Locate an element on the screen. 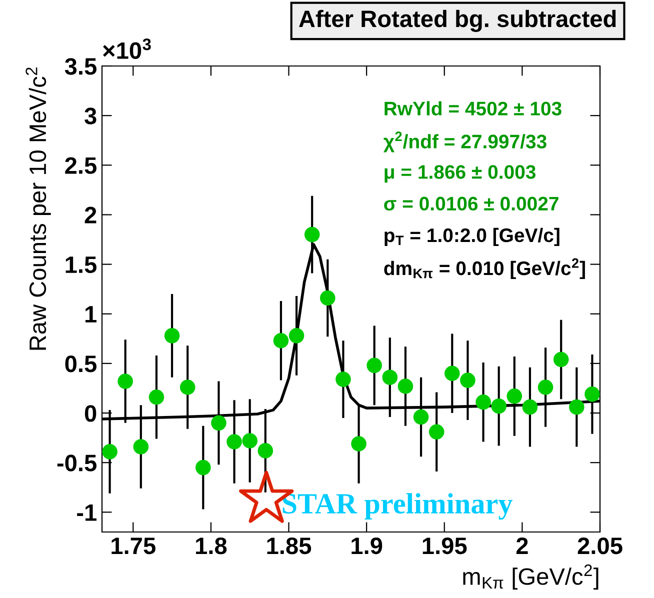  x-tick-label: 2 is located at coordinates (522, 545).